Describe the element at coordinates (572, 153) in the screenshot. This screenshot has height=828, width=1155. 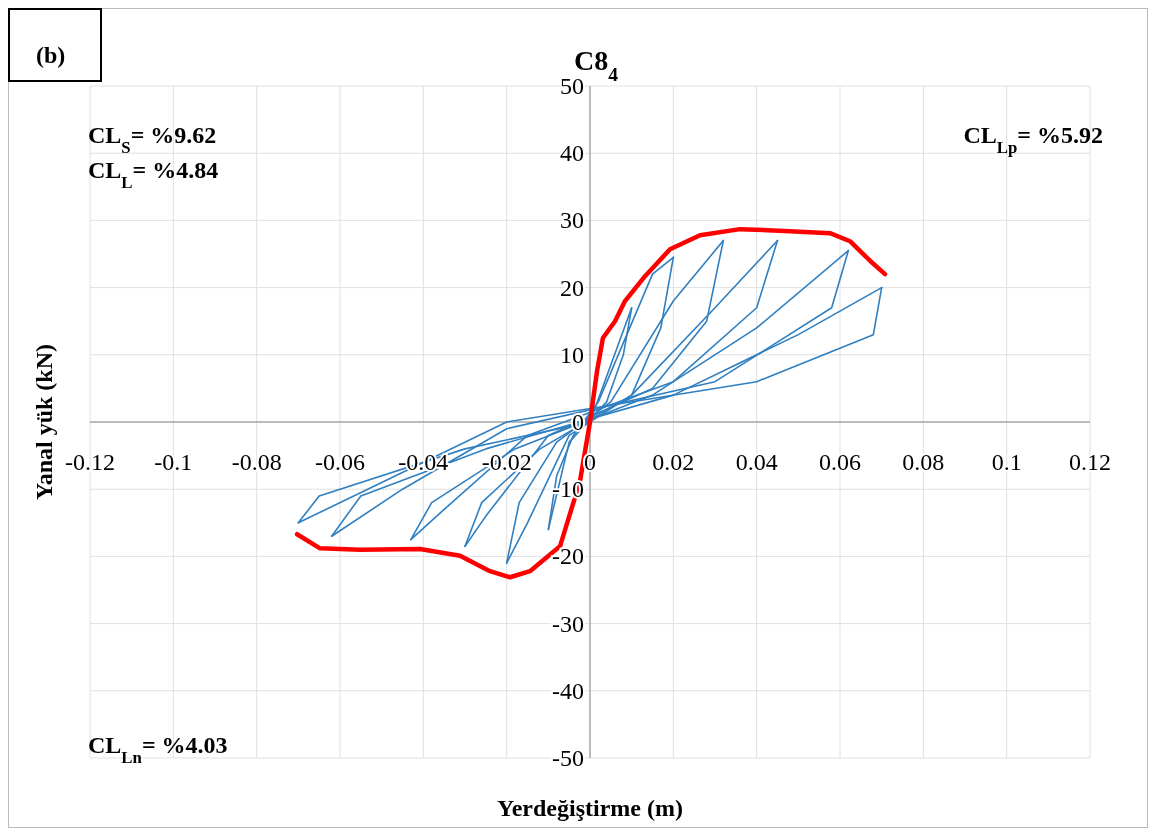
I see `y-tick-label: 40` at that location.